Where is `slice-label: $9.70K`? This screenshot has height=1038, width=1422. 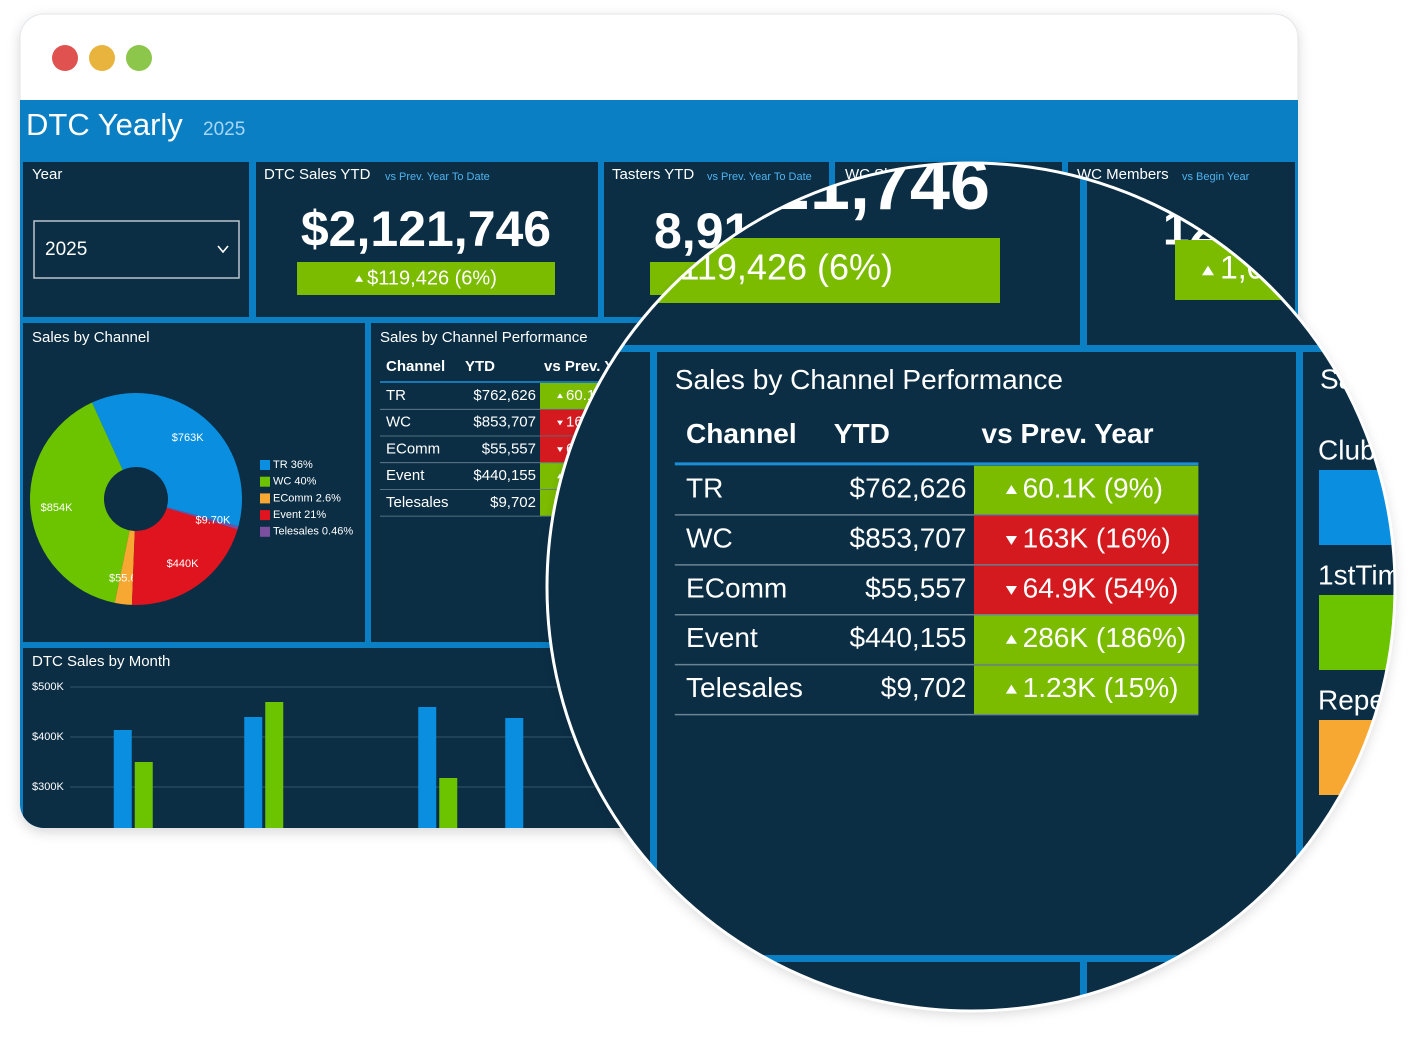
slice-label: $9.70K is located at coordinates (214, 521).